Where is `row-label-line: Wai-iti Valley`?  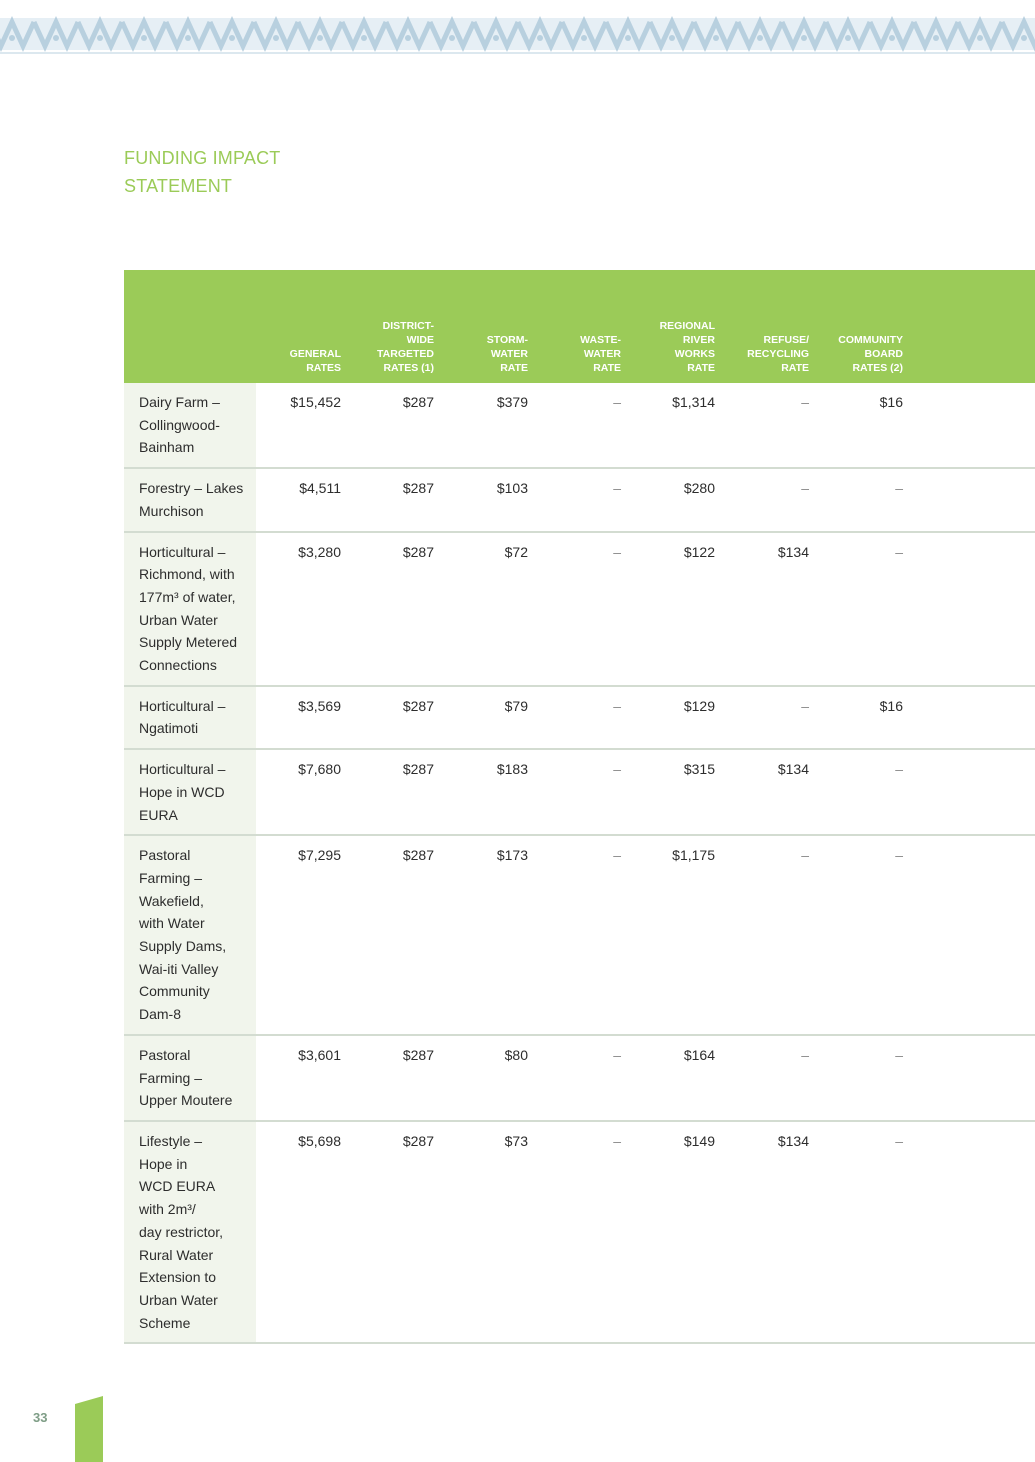
row-label-line: Wai-iti Valley is located at coordinates (179, 968).